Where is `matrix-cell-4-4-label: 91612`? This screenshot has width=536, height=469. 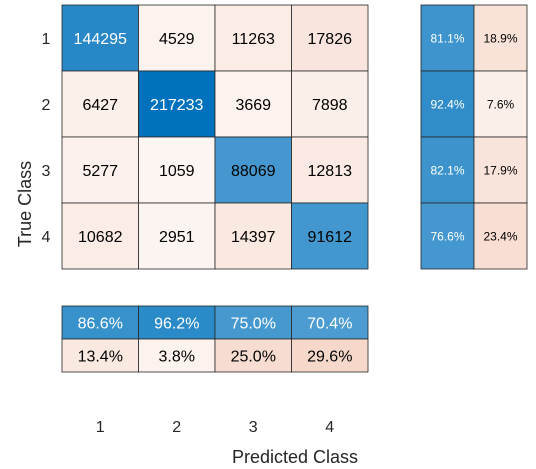
matrix-cell-4-4-label: 91612 is located at coordinates (330, 237).